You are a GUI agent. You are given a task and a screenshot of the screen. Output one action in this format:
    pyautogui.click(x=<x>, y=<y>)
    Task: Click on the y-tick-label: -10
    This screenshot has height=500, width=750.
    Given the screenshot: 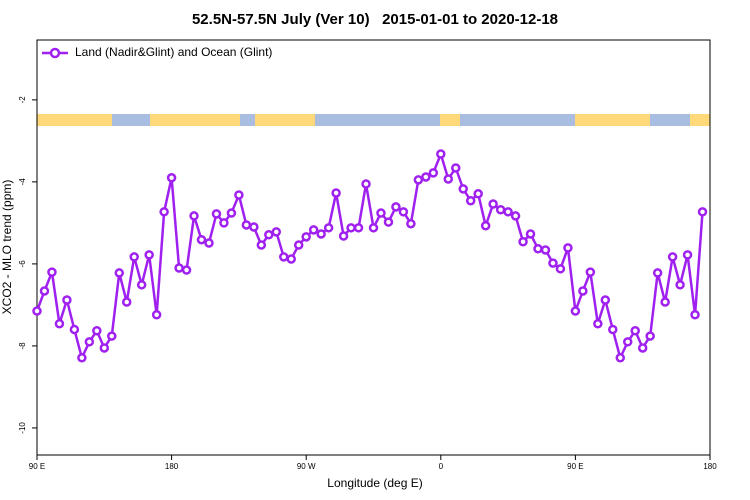 What is the action you would take?
    pyautogui.click(x=22, y=428)
    